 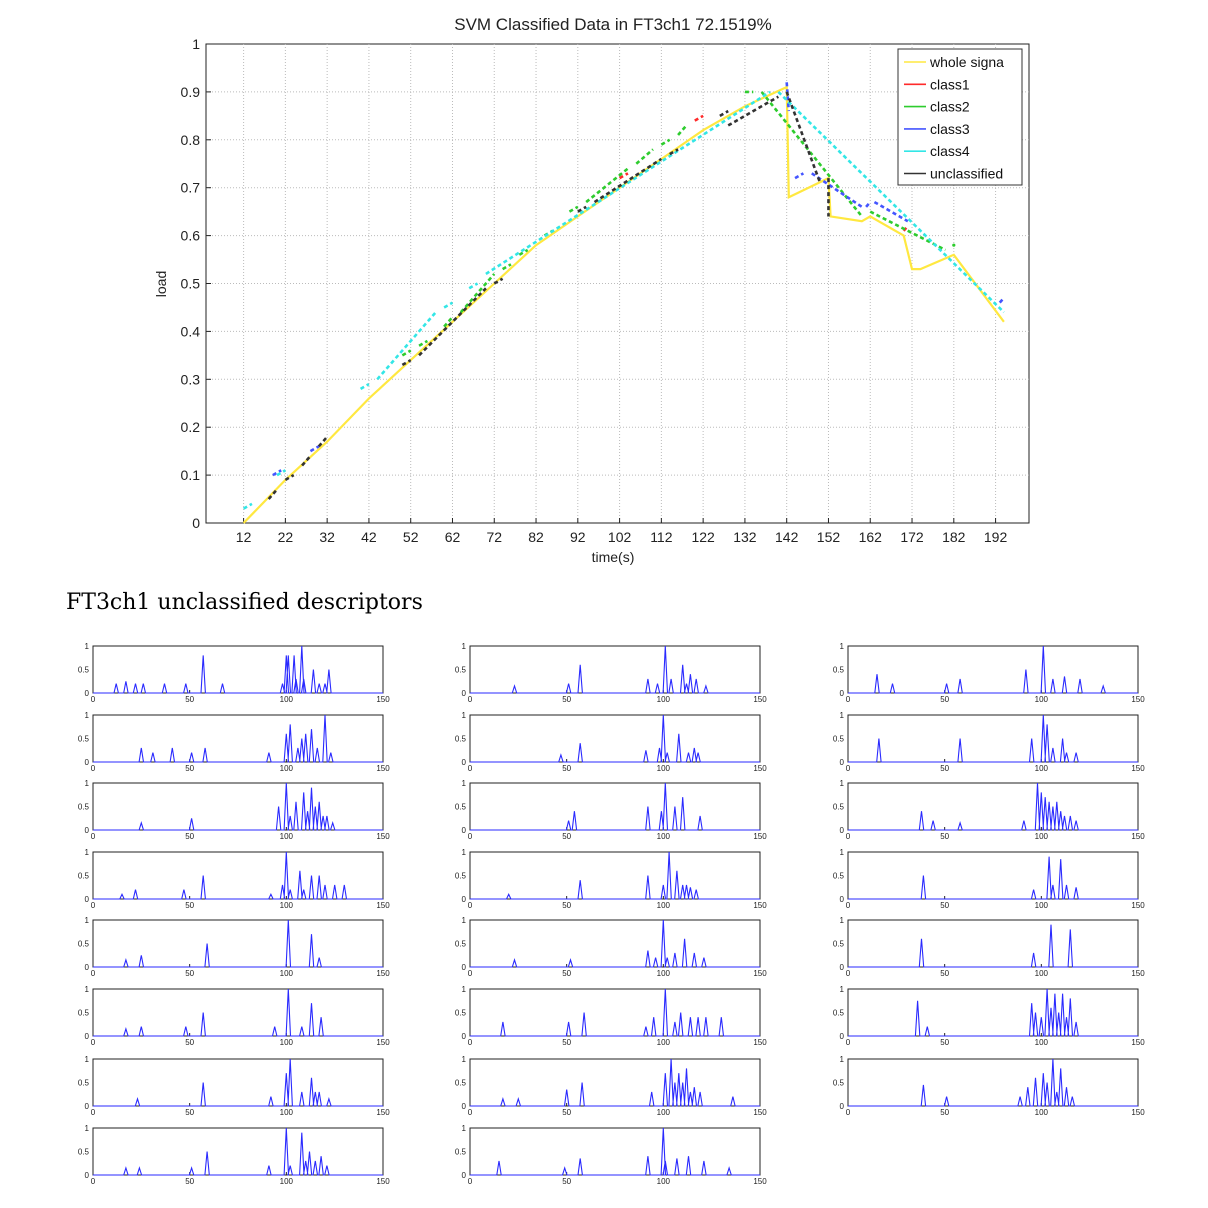 I want to click on chart-title: SVM Classified Data in FT3ch1 72.1519%, so click(x=613, y=24).